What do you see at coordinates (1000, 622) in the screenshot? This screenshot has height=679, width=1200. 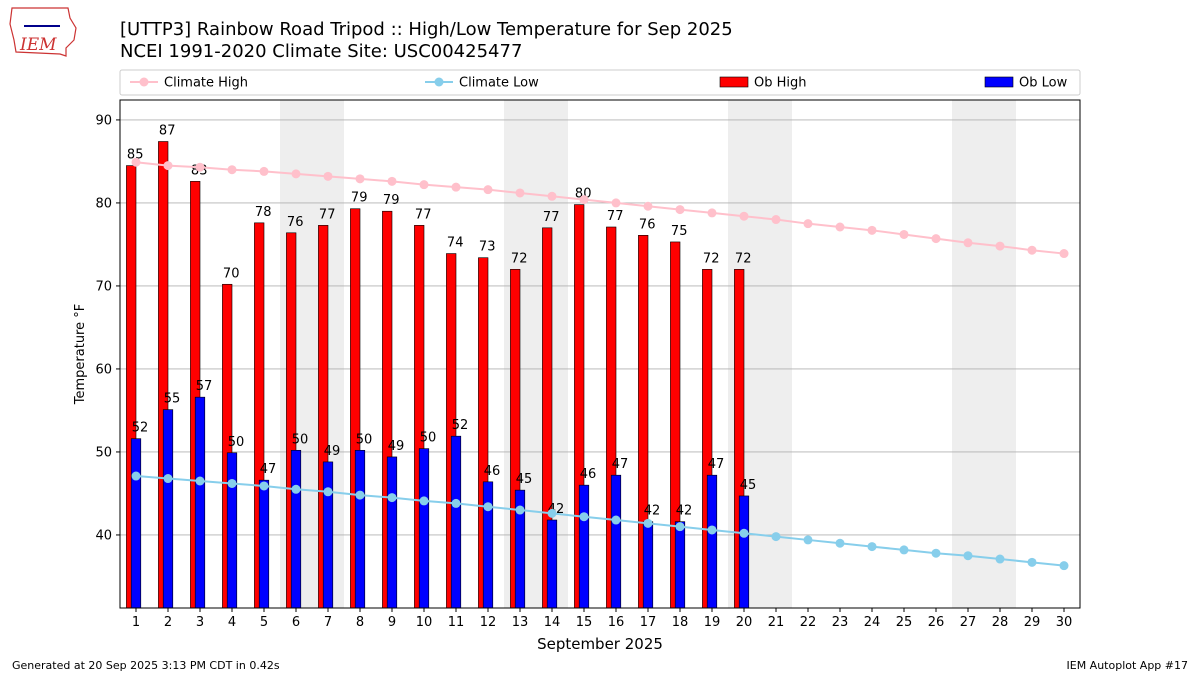 I see `x-tick-label: 28` at bounding box center [1000, 622].